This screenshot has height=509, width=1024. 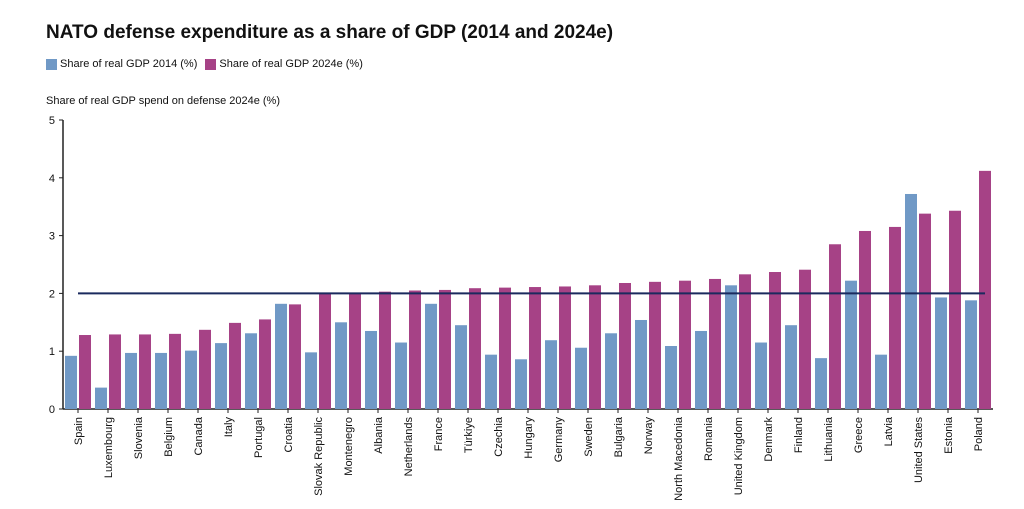 I want to click on legend-item-2014: Share of real GDP 2014 (%), so click(x=121, y=64).